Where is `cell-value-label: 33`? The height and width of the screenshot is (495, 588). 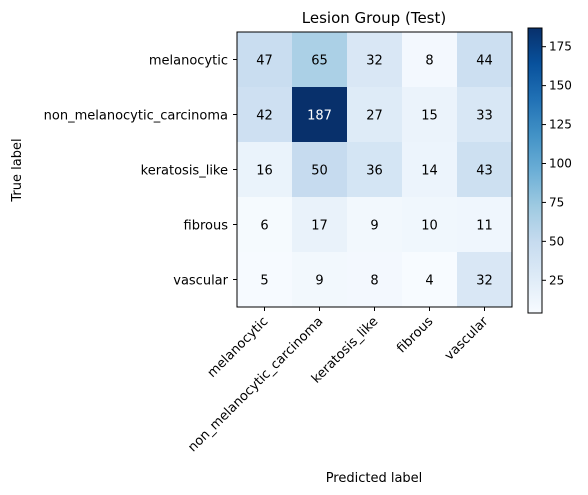 cell-value-label: 33 is located at coordinates (484, 116).